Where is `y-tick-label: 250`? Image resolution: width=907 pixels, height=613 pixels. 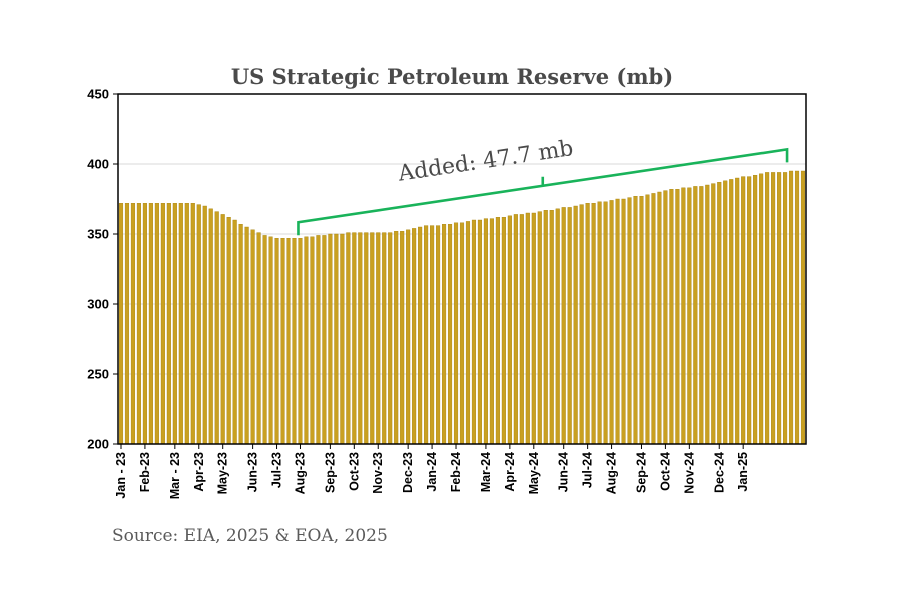
y-tick-label: 250 is located at coordinates (98, 374).